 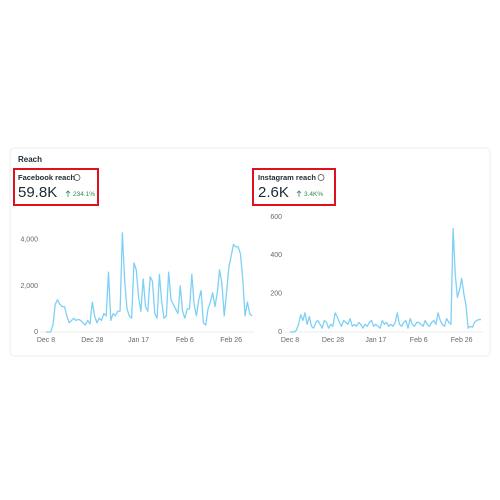 I want to click on facebook-metric: Facebook reach 59.8K 234.1%, so click(x=56, y=187).